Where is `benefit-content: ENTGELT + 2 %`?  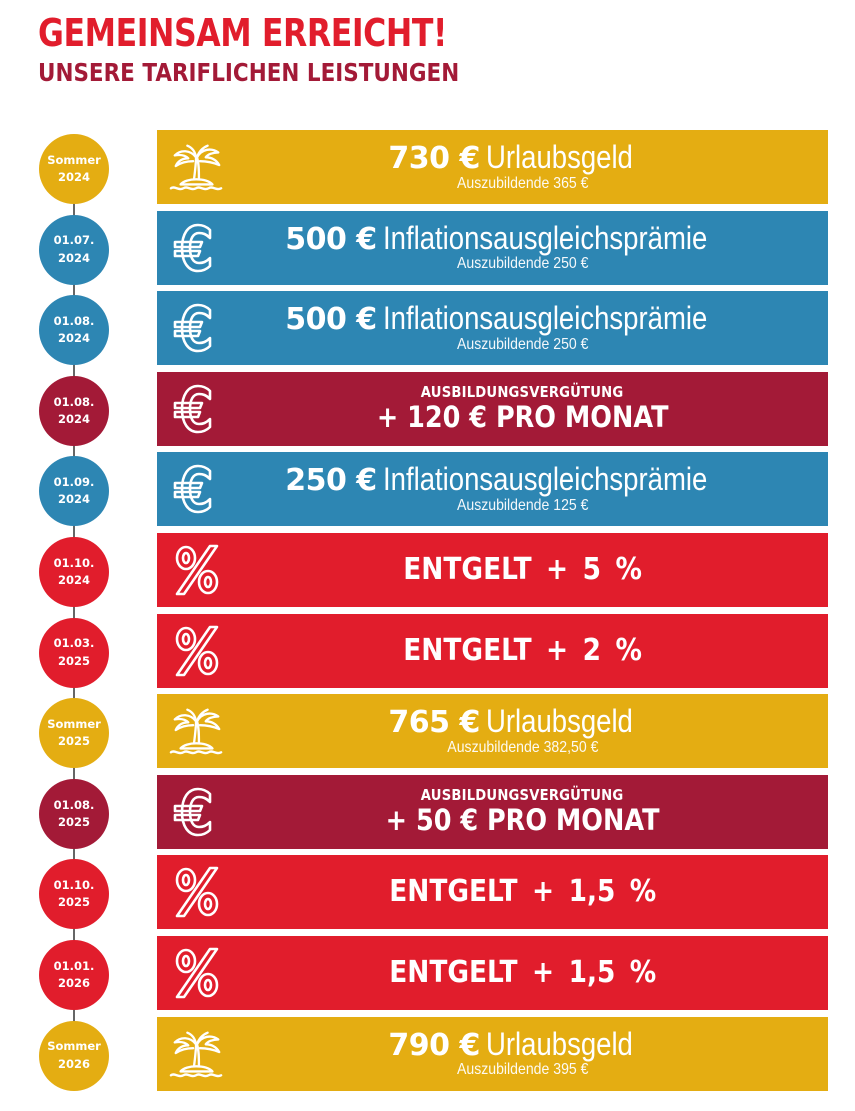 benefit-content: ENTGELT + 2 % is located at coordinates (522, 651).